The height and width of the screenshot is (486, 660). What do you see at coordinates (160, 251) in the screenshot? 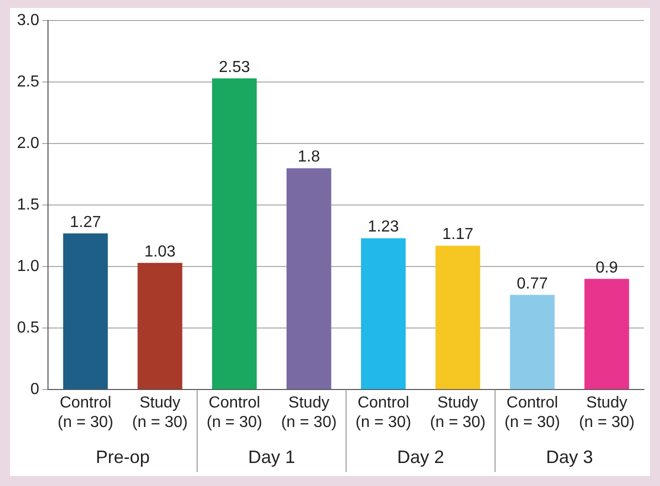
I see `data-label: 1.03` at bounding box center [160, 251].